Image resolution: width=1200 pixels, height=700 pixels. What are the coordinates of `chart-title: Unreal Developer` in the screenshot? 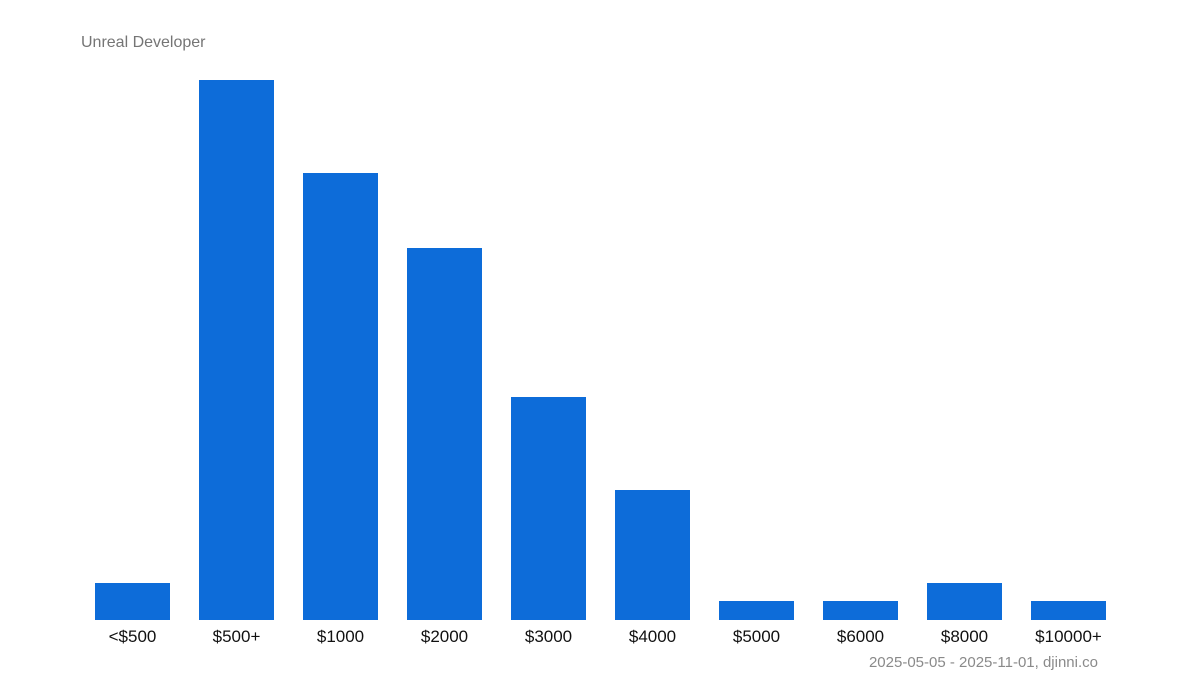 It's located at (143, 42).